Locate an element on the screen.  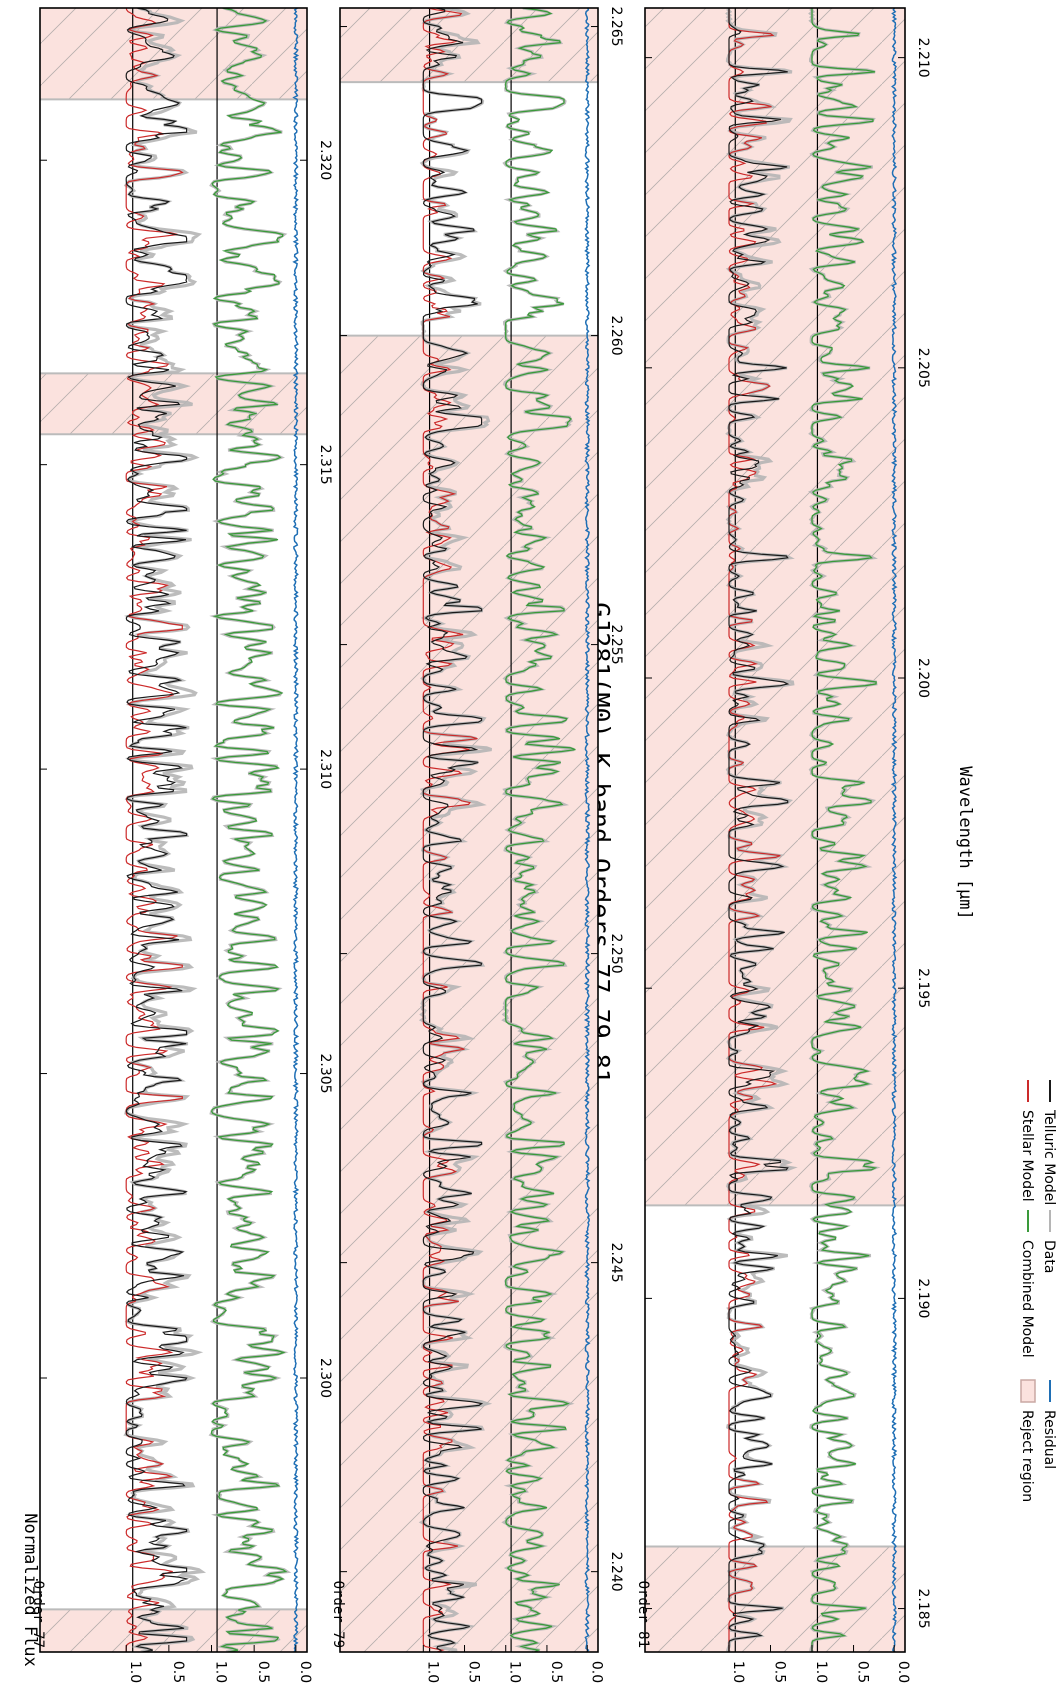
y-axis-label: Normalized Flux is located at coordinates (30, 1590).